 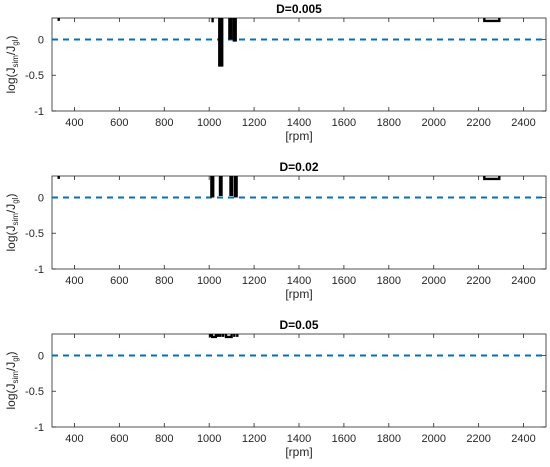 I want to click on chart-title: D=0.05, so click(x=298, y=325).